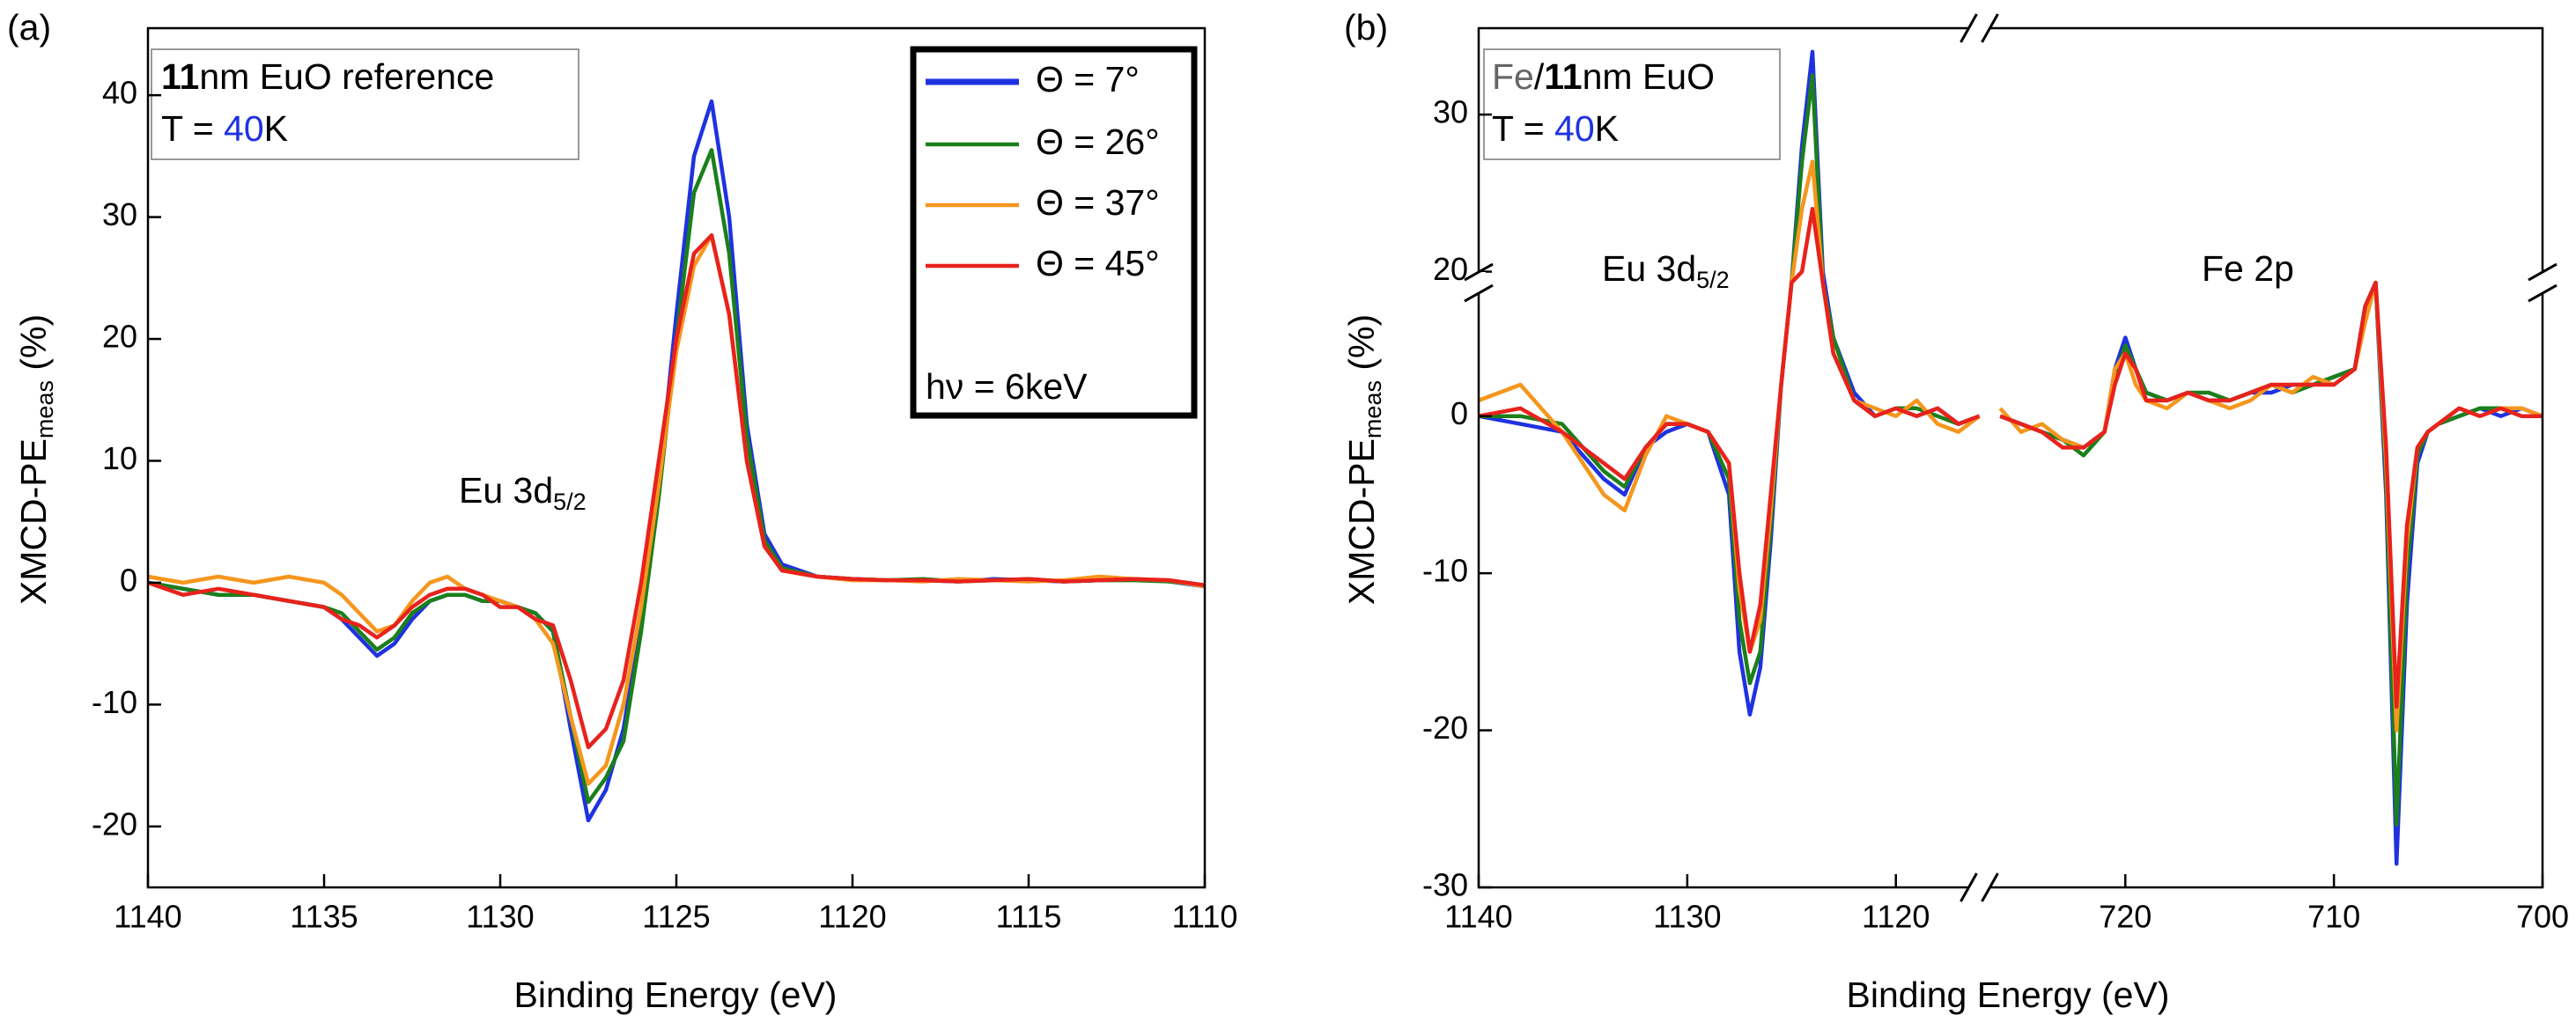  What do you see at coordinates (1029, 917) in the screenshot?
I see `x-tick-label: 1115` at bounding box center [1029, 917].